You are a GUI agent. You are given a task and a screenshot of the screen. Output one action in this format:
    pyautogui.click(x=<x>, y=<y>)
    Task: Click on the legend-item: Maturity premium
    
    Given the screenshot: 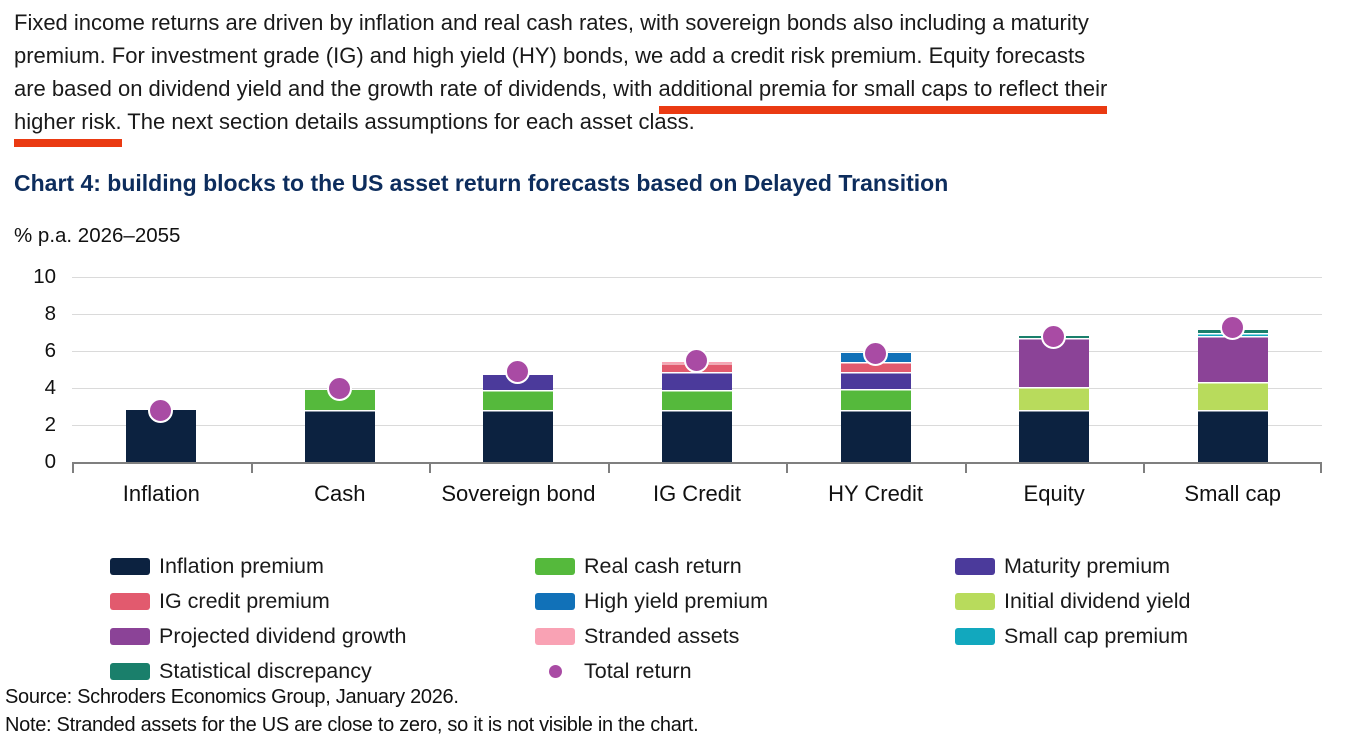 What is the action you would take?
    pyautogui.click(x=1072, y=566)
    